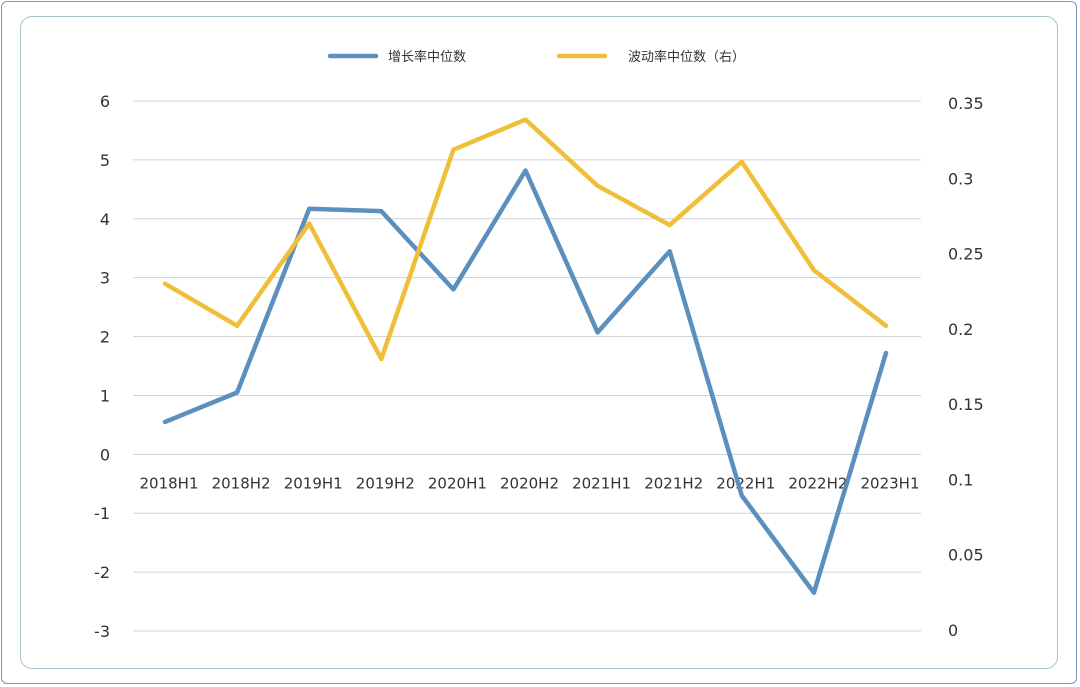 The image size is (1080, 687). Describe the element at coordinates (817, 483) in the screenshot. I see `category-label: 2022H2` at that location.